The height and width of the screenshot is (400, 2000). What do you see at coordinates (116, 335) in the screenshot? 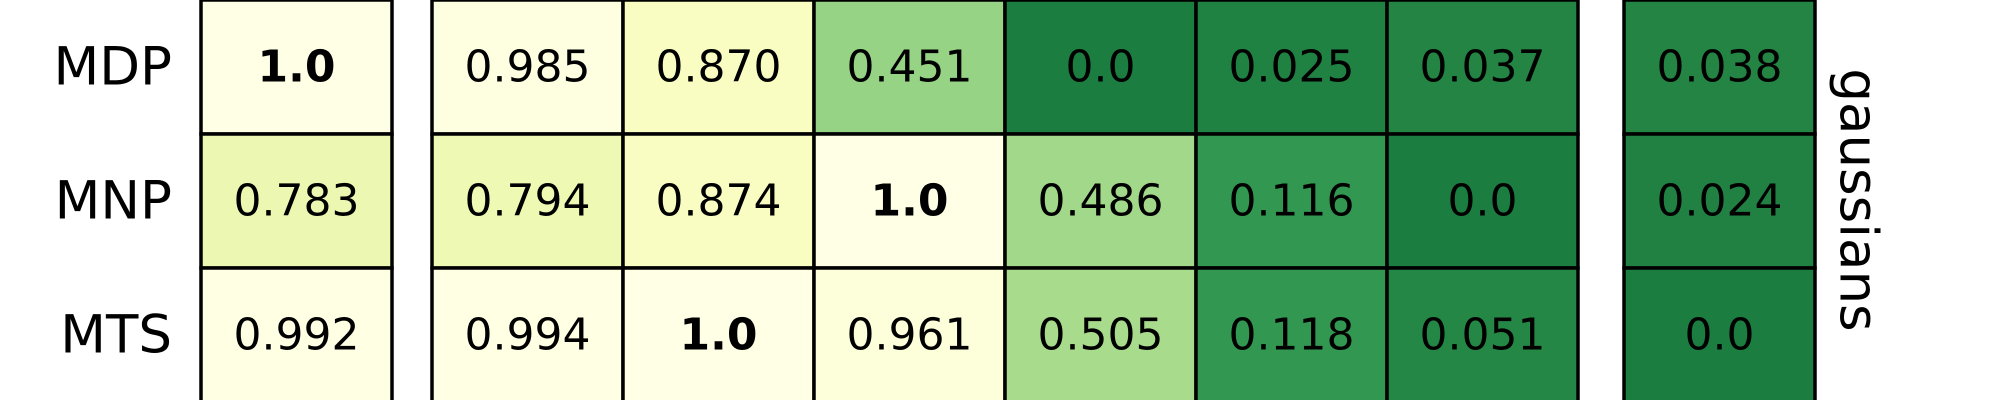
I see `row-label-mts: MTS` at bounding box center [116, 335].